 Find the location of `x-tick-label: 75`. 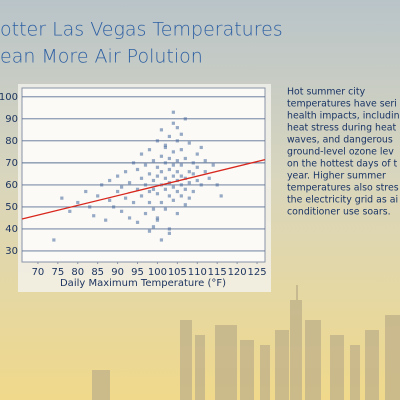

x-tick-label: 75 is located at coordinates (57, 272).